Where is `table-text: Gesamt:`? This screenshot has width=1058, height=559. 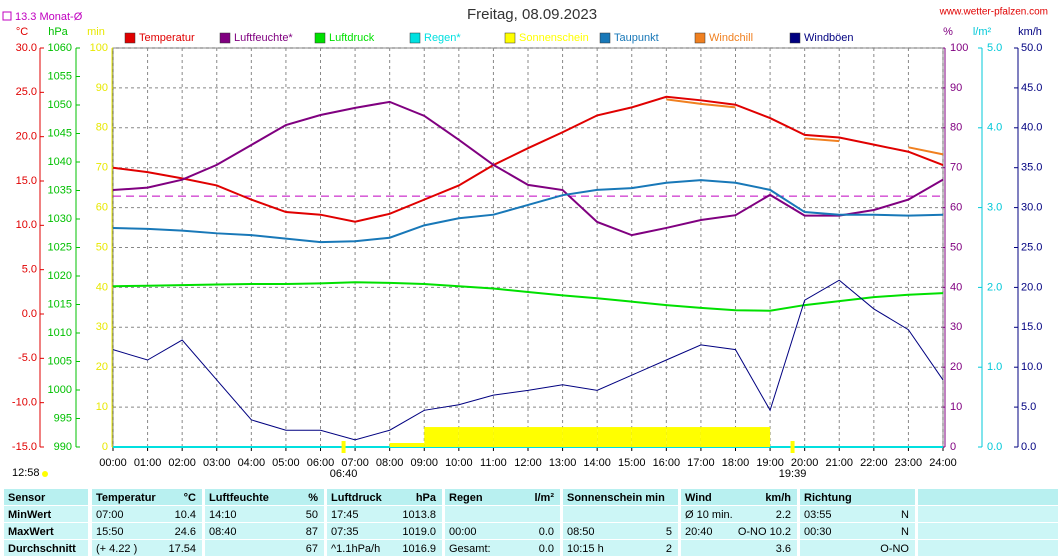
table-text: Gesamt: is located at coordinates (470, 549).